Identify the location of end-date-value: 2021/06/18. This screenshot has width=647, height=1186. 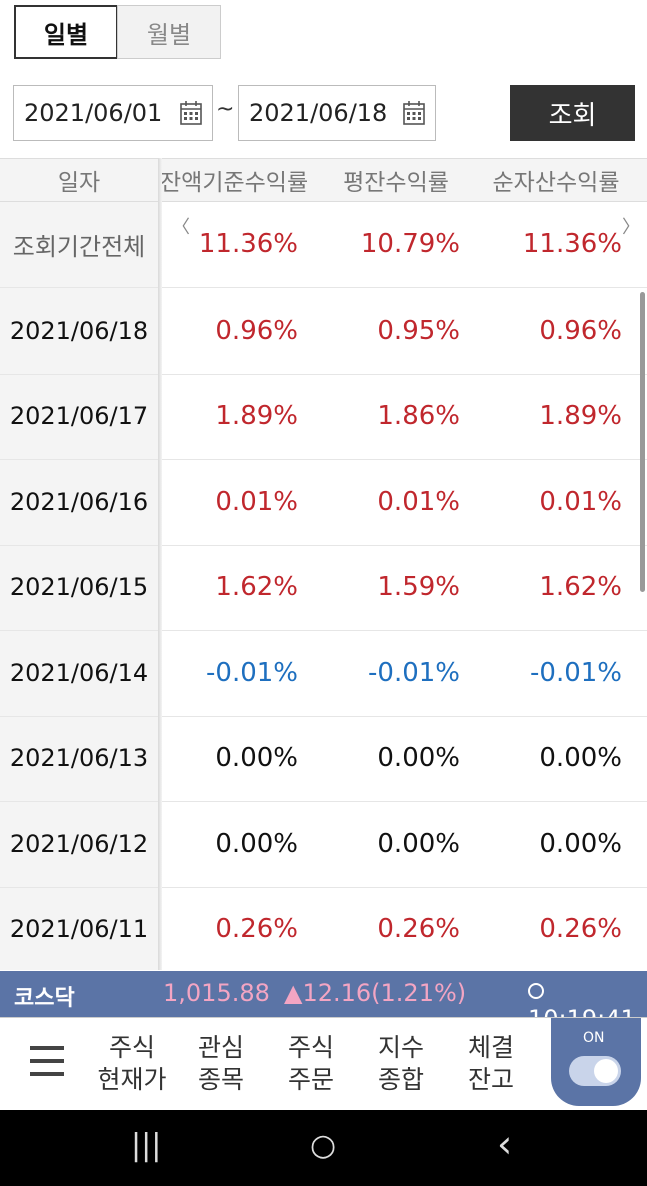
(318, 113).